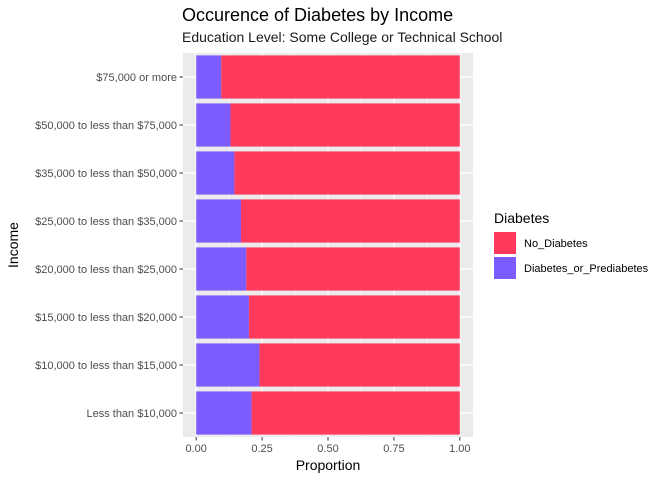 The height and width of the screenshot is (480, 672). Describe the element at coordinates (106, 270) in the screenshot. I see `y-tick-label: $20,000 to less than $25,000` at that location.